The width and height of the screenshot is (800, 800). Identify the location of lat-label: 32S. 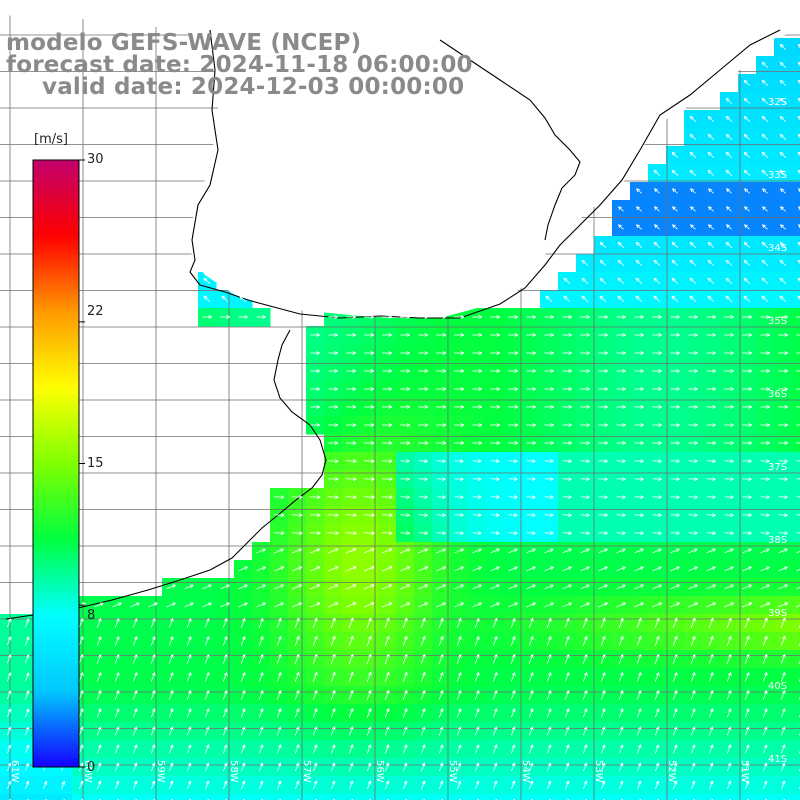
(777, 102).